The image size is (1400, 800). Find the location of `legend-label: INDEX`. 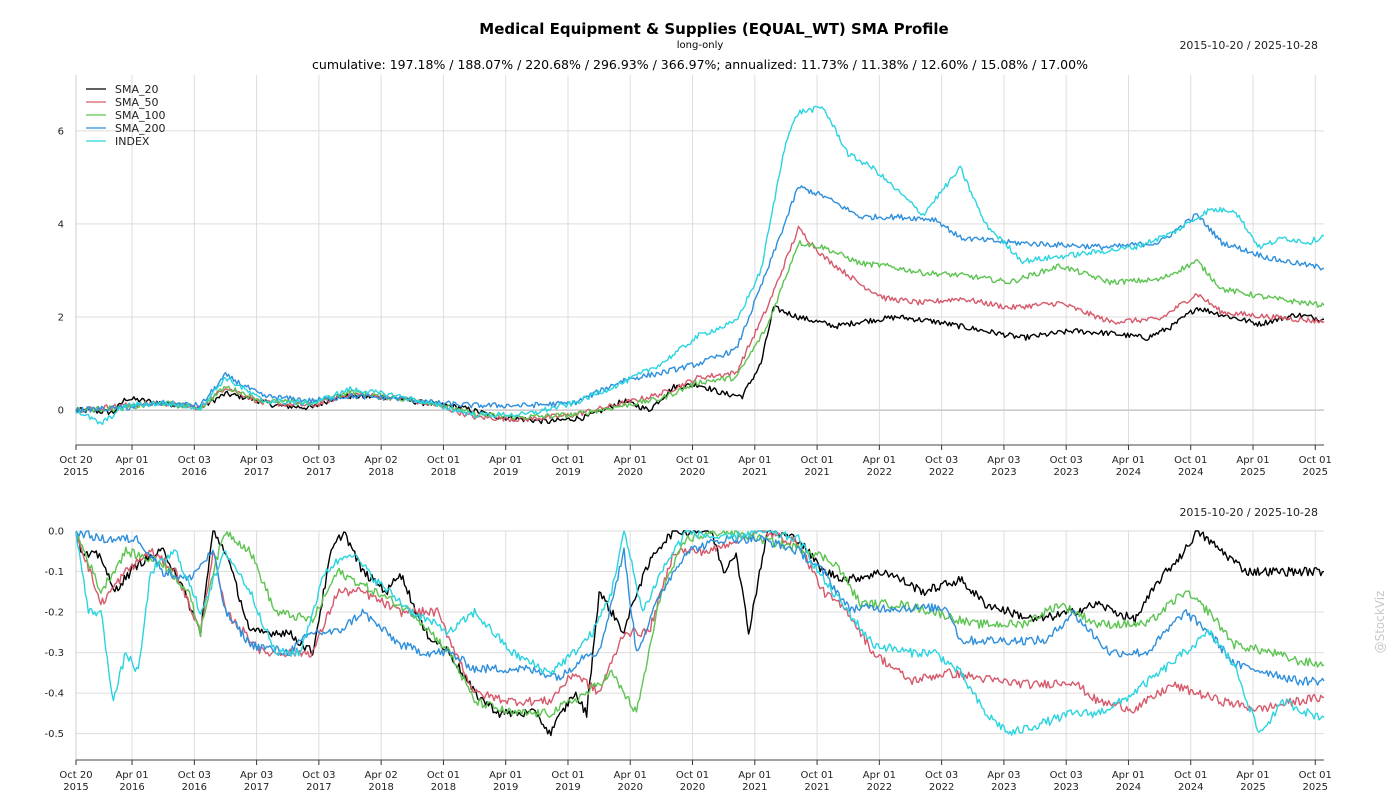

legend-label: INDEX is located at coordinates (132, 141).